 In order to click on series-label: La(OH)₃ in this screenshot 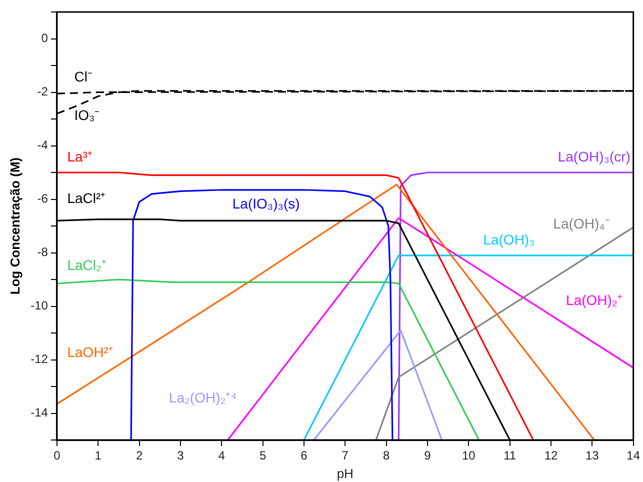, I will do `click(509, 240)`.